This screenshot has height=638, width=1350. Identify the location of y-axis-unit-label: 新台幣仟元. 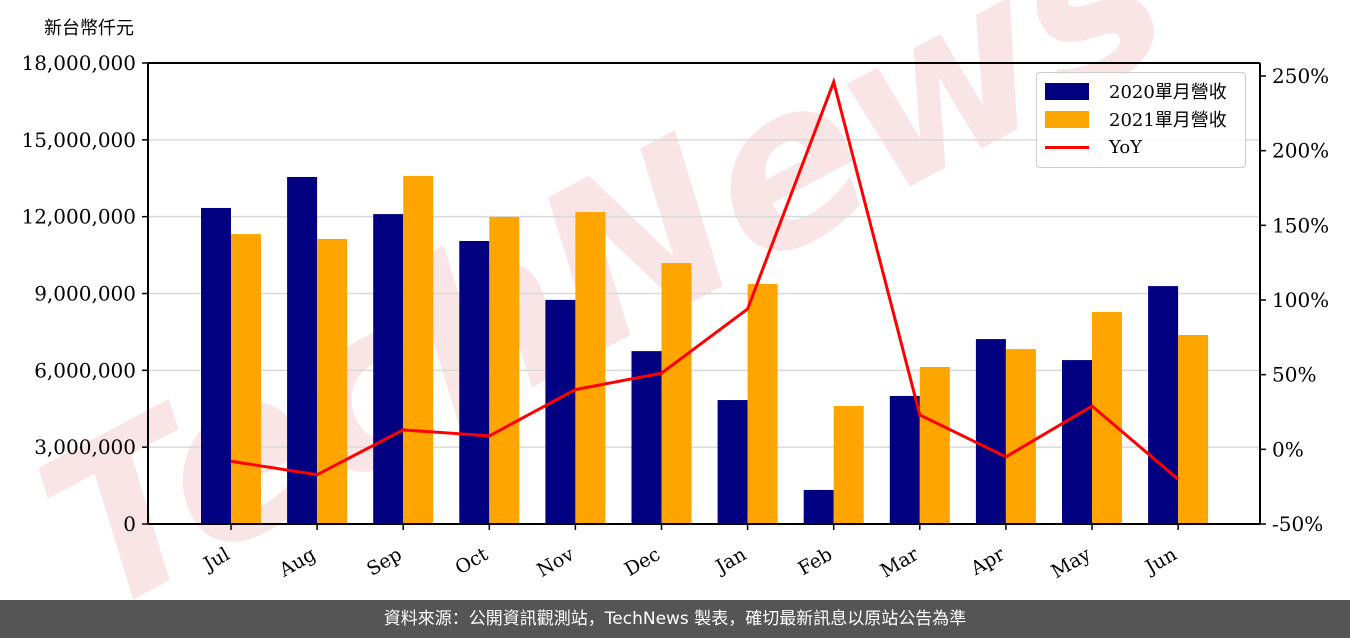
(89, 28).